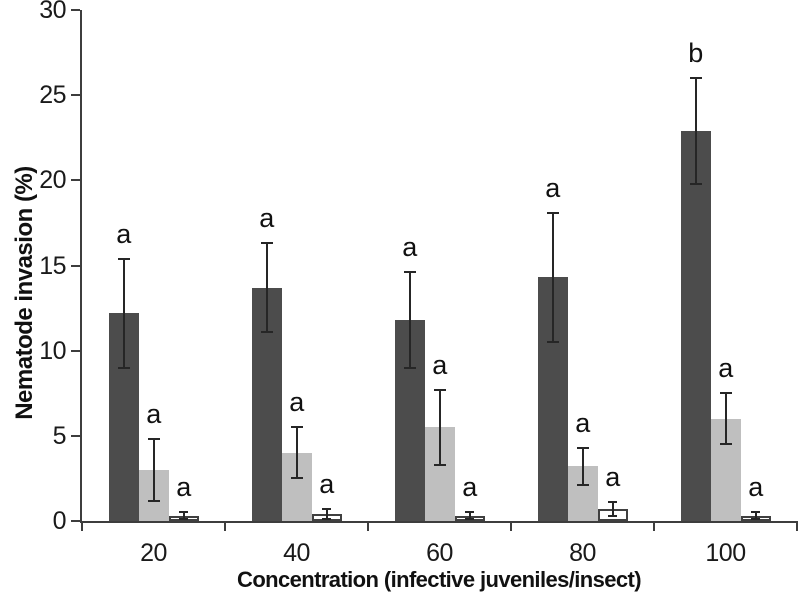 Image resolution: width=800 pixels, height=600 pixels. What do you see at coordinates (81, 266) in the screenshot?
I see `y-axis-line` at bounding box center [81, 266].